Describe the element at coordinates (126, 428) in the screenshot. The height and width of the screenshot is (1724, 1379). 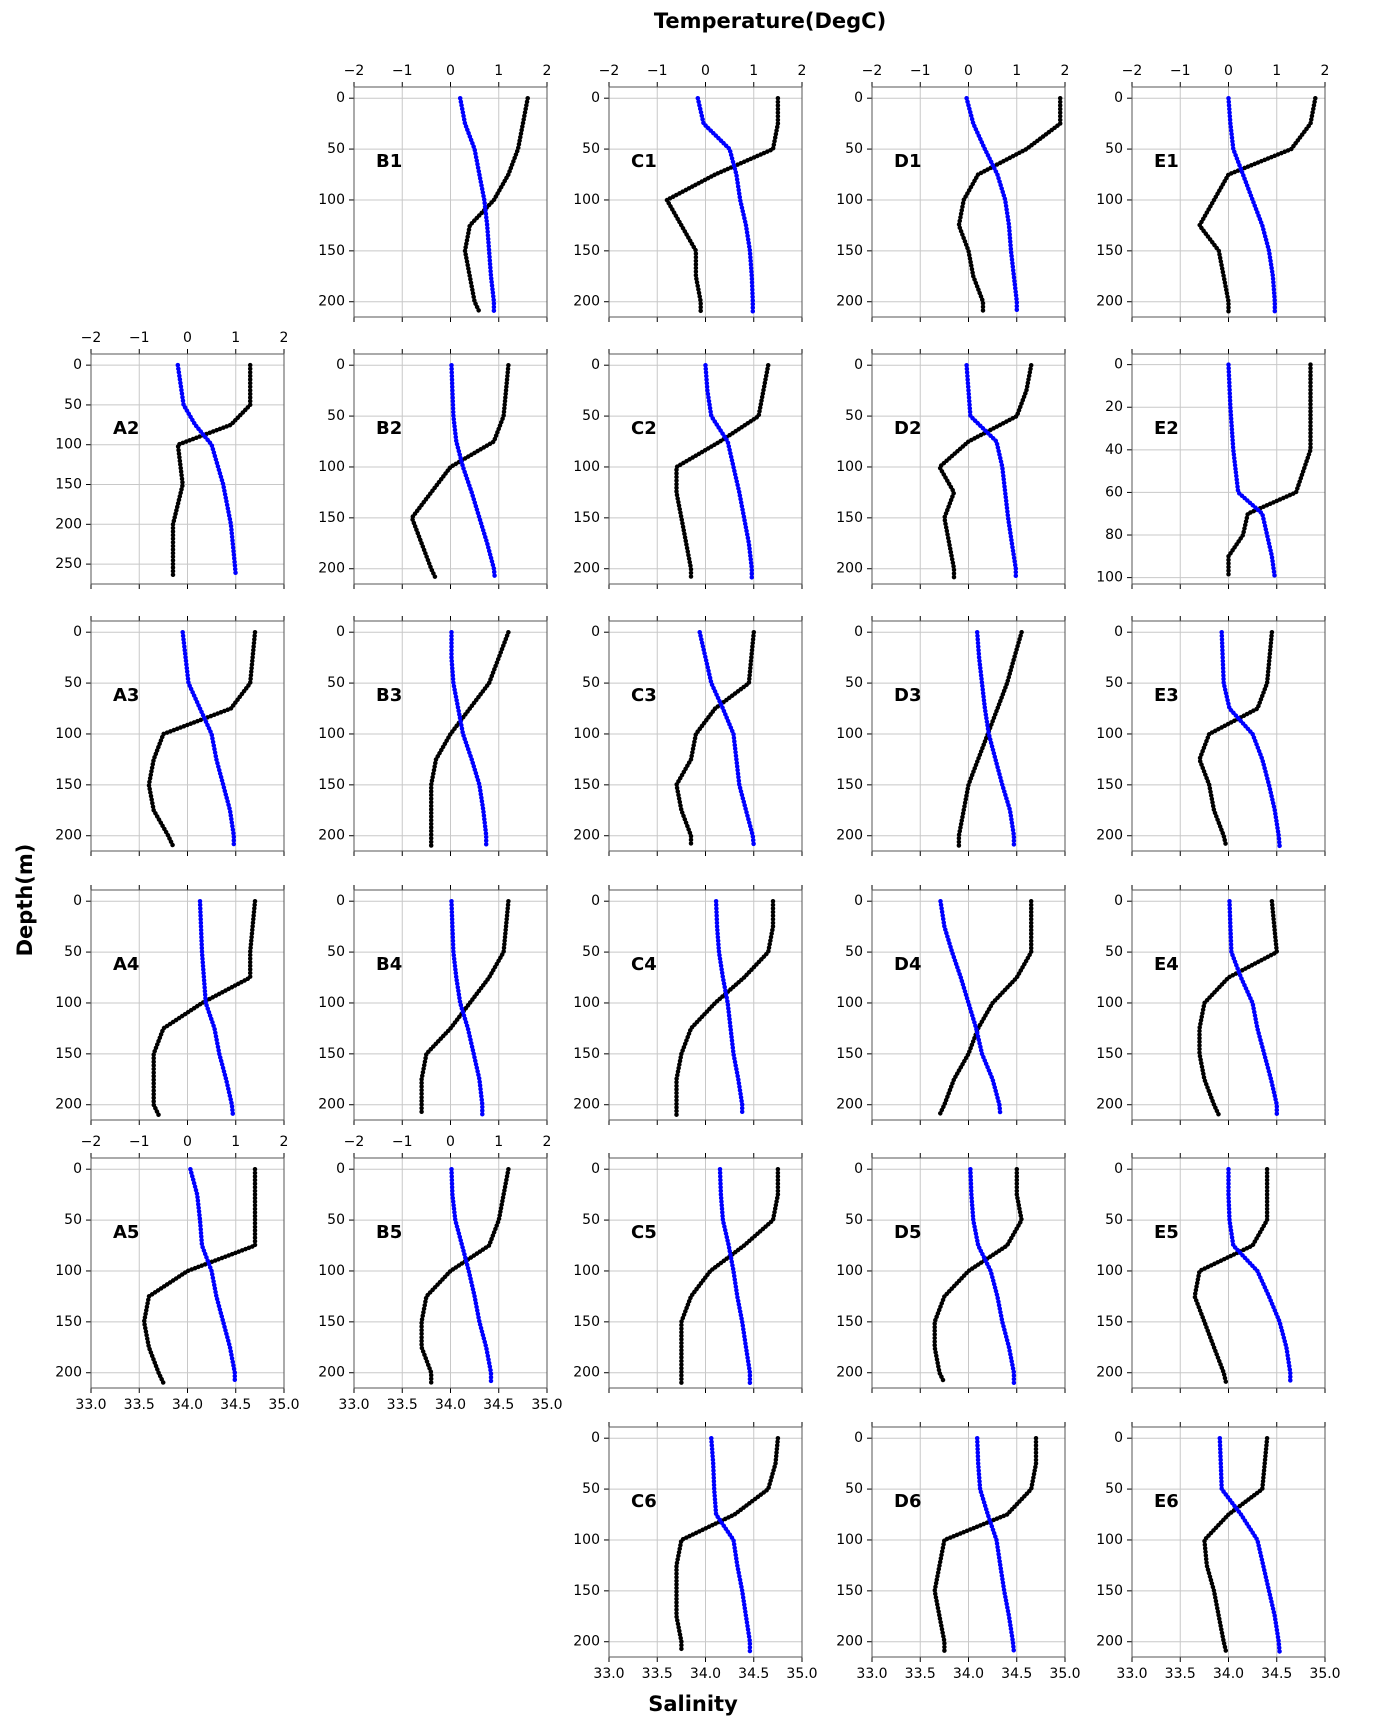
I see `panel-label: A2` at that location.